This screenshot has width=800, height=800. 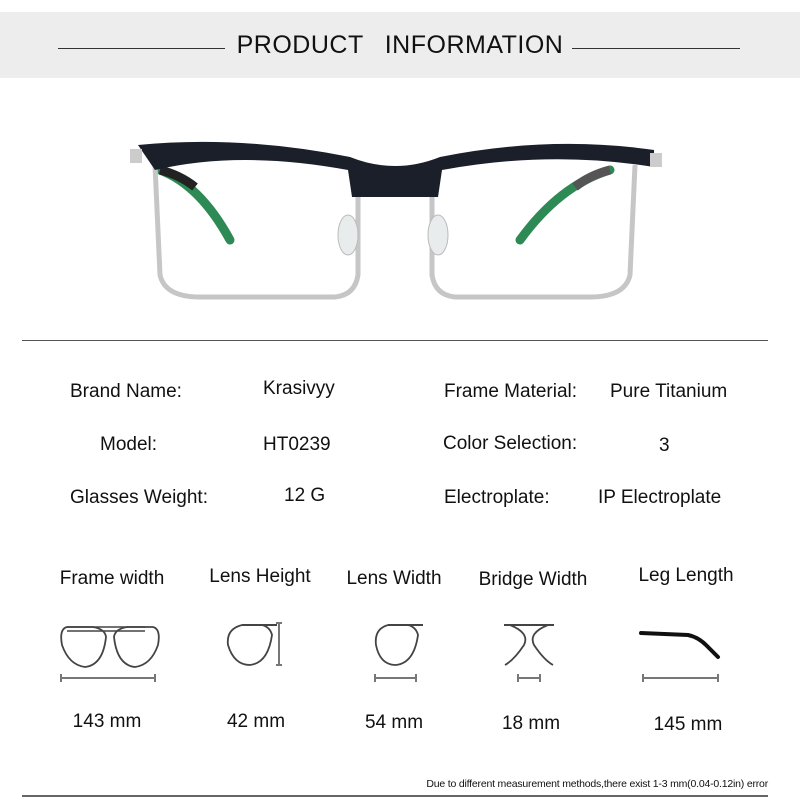 I want to click on spec-value-color: 3, so click(x=664, y=445).